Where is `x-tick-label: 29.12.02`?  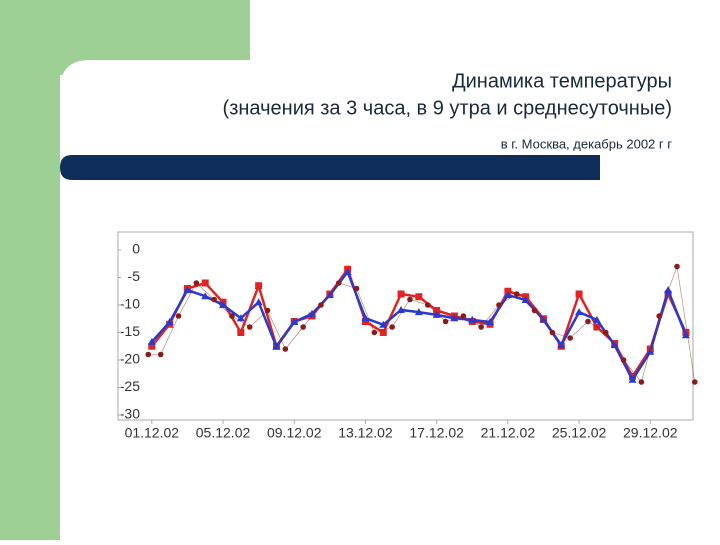 x-tick-label: 29.12.02 is located at coordinates (650, 433).